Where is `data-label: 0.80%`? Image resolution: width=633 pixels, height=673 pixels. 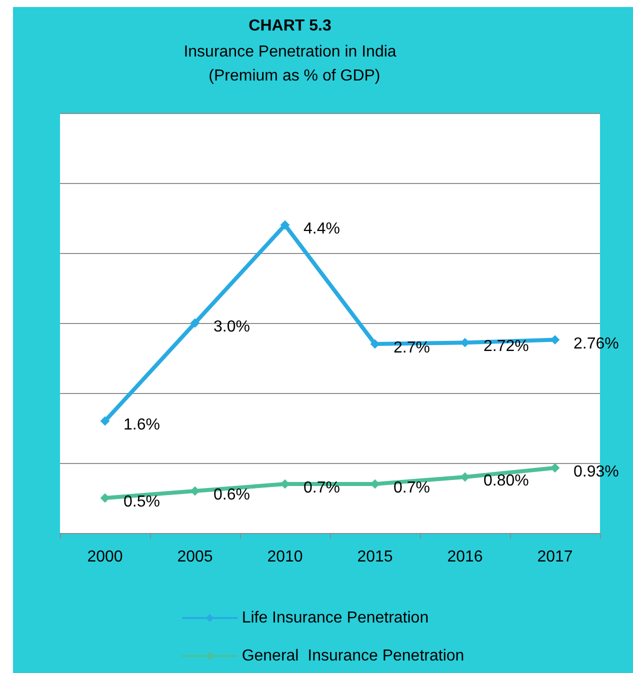
data-label: 0.80% is located at coordinates (506, 481).